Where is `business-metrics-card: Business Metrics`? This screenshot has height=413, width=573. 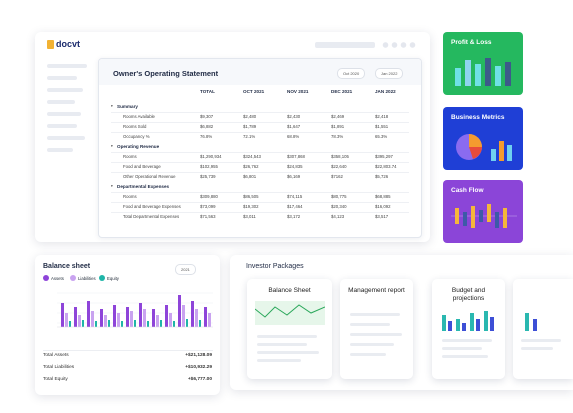 business-metrics-card: Business Metrics is located at coordinates (483, 138).